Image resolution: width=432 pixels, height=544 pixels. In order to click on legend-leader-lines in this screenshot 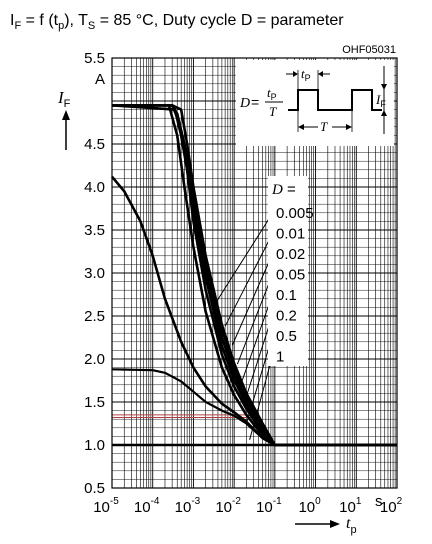, I will do `click(242, 326)`.